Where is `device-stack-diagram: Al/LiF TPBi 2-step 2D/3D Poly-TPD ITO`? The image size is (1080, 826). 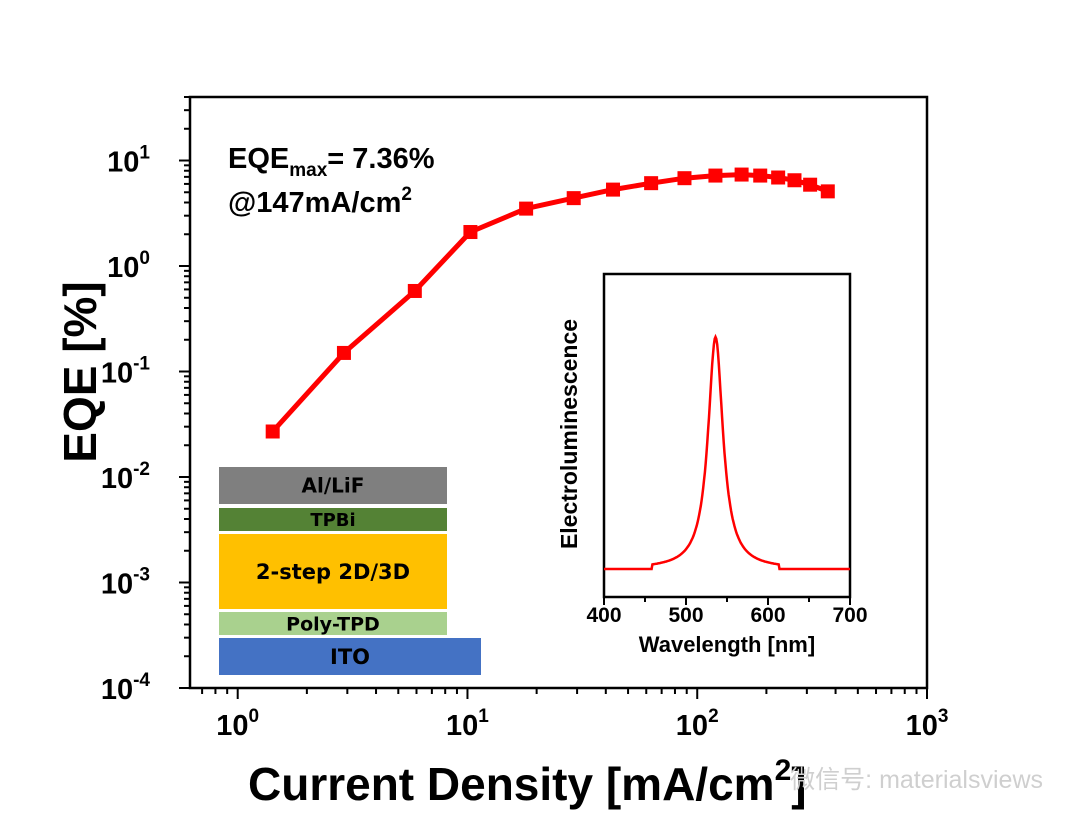
device-stack-diagram: Al/LiF TPBi 2-step 2D/3D Poly-TPD ITO is located at coordinates (350, 571).